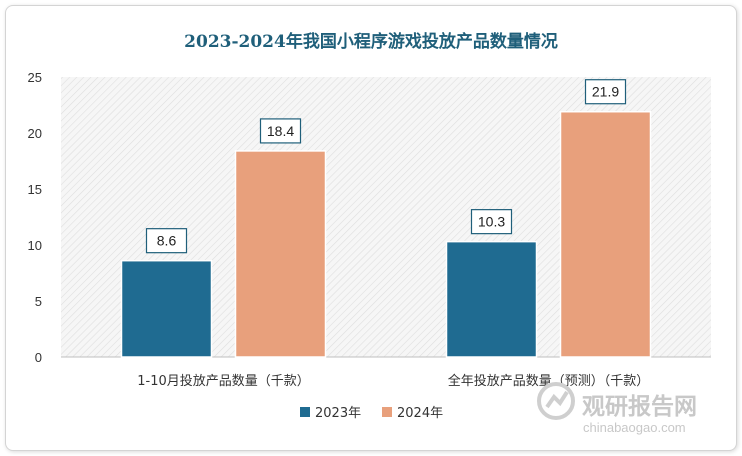 The height and width of the screenshot is (456, 742). I want to click on data-label: 8.6, so click(167, 241).